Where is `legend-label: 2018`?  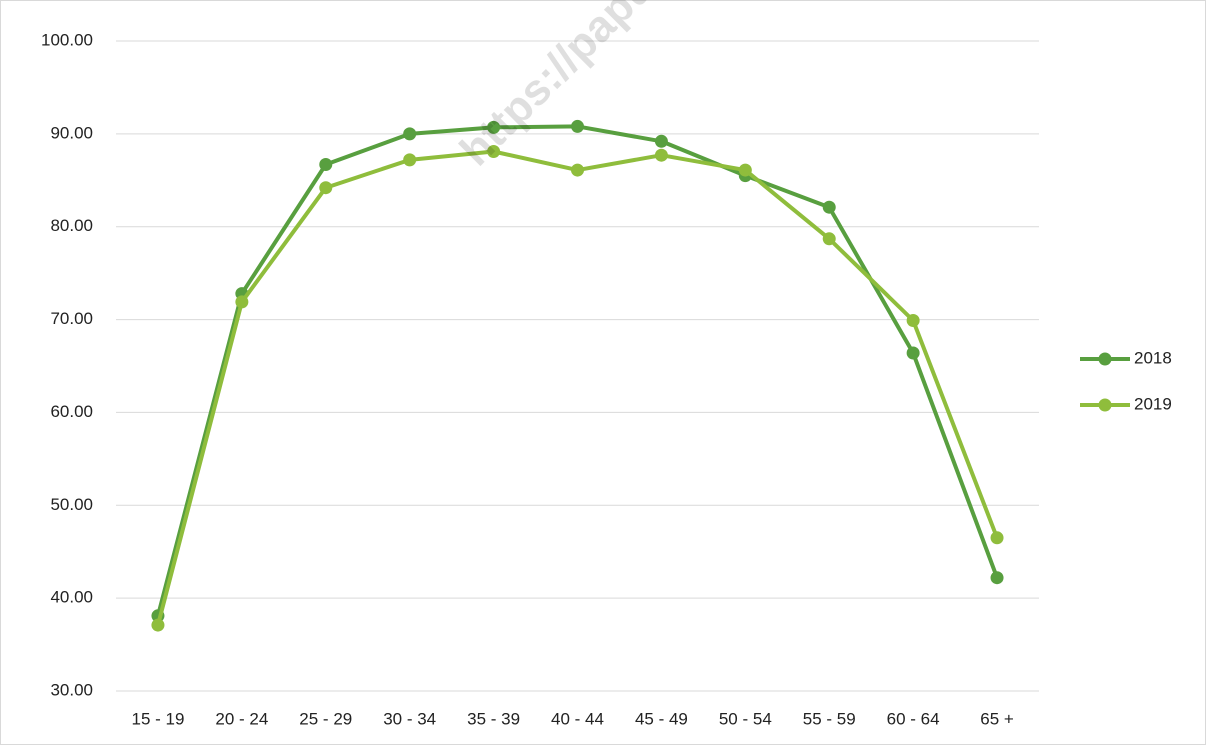
legend-label: 2018 is located at coordinates (1153, 357).